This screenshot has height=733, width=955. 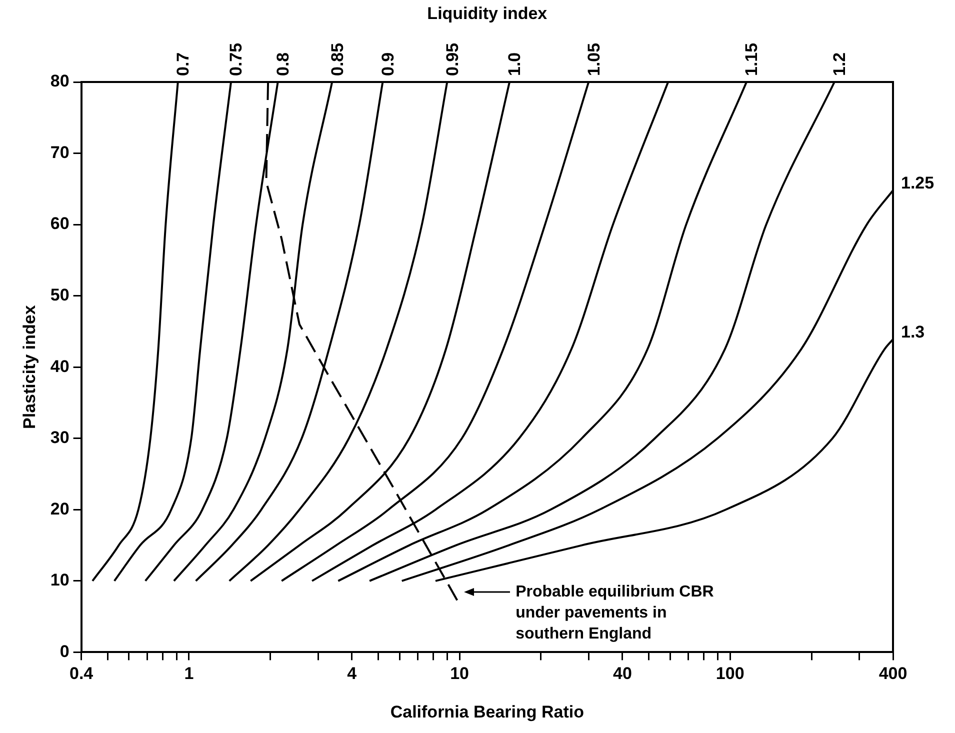 What do you see at coordinates (189, 674) in the screenshot?
I see `x-tick-label: 1` at bounding box center [189, 674].